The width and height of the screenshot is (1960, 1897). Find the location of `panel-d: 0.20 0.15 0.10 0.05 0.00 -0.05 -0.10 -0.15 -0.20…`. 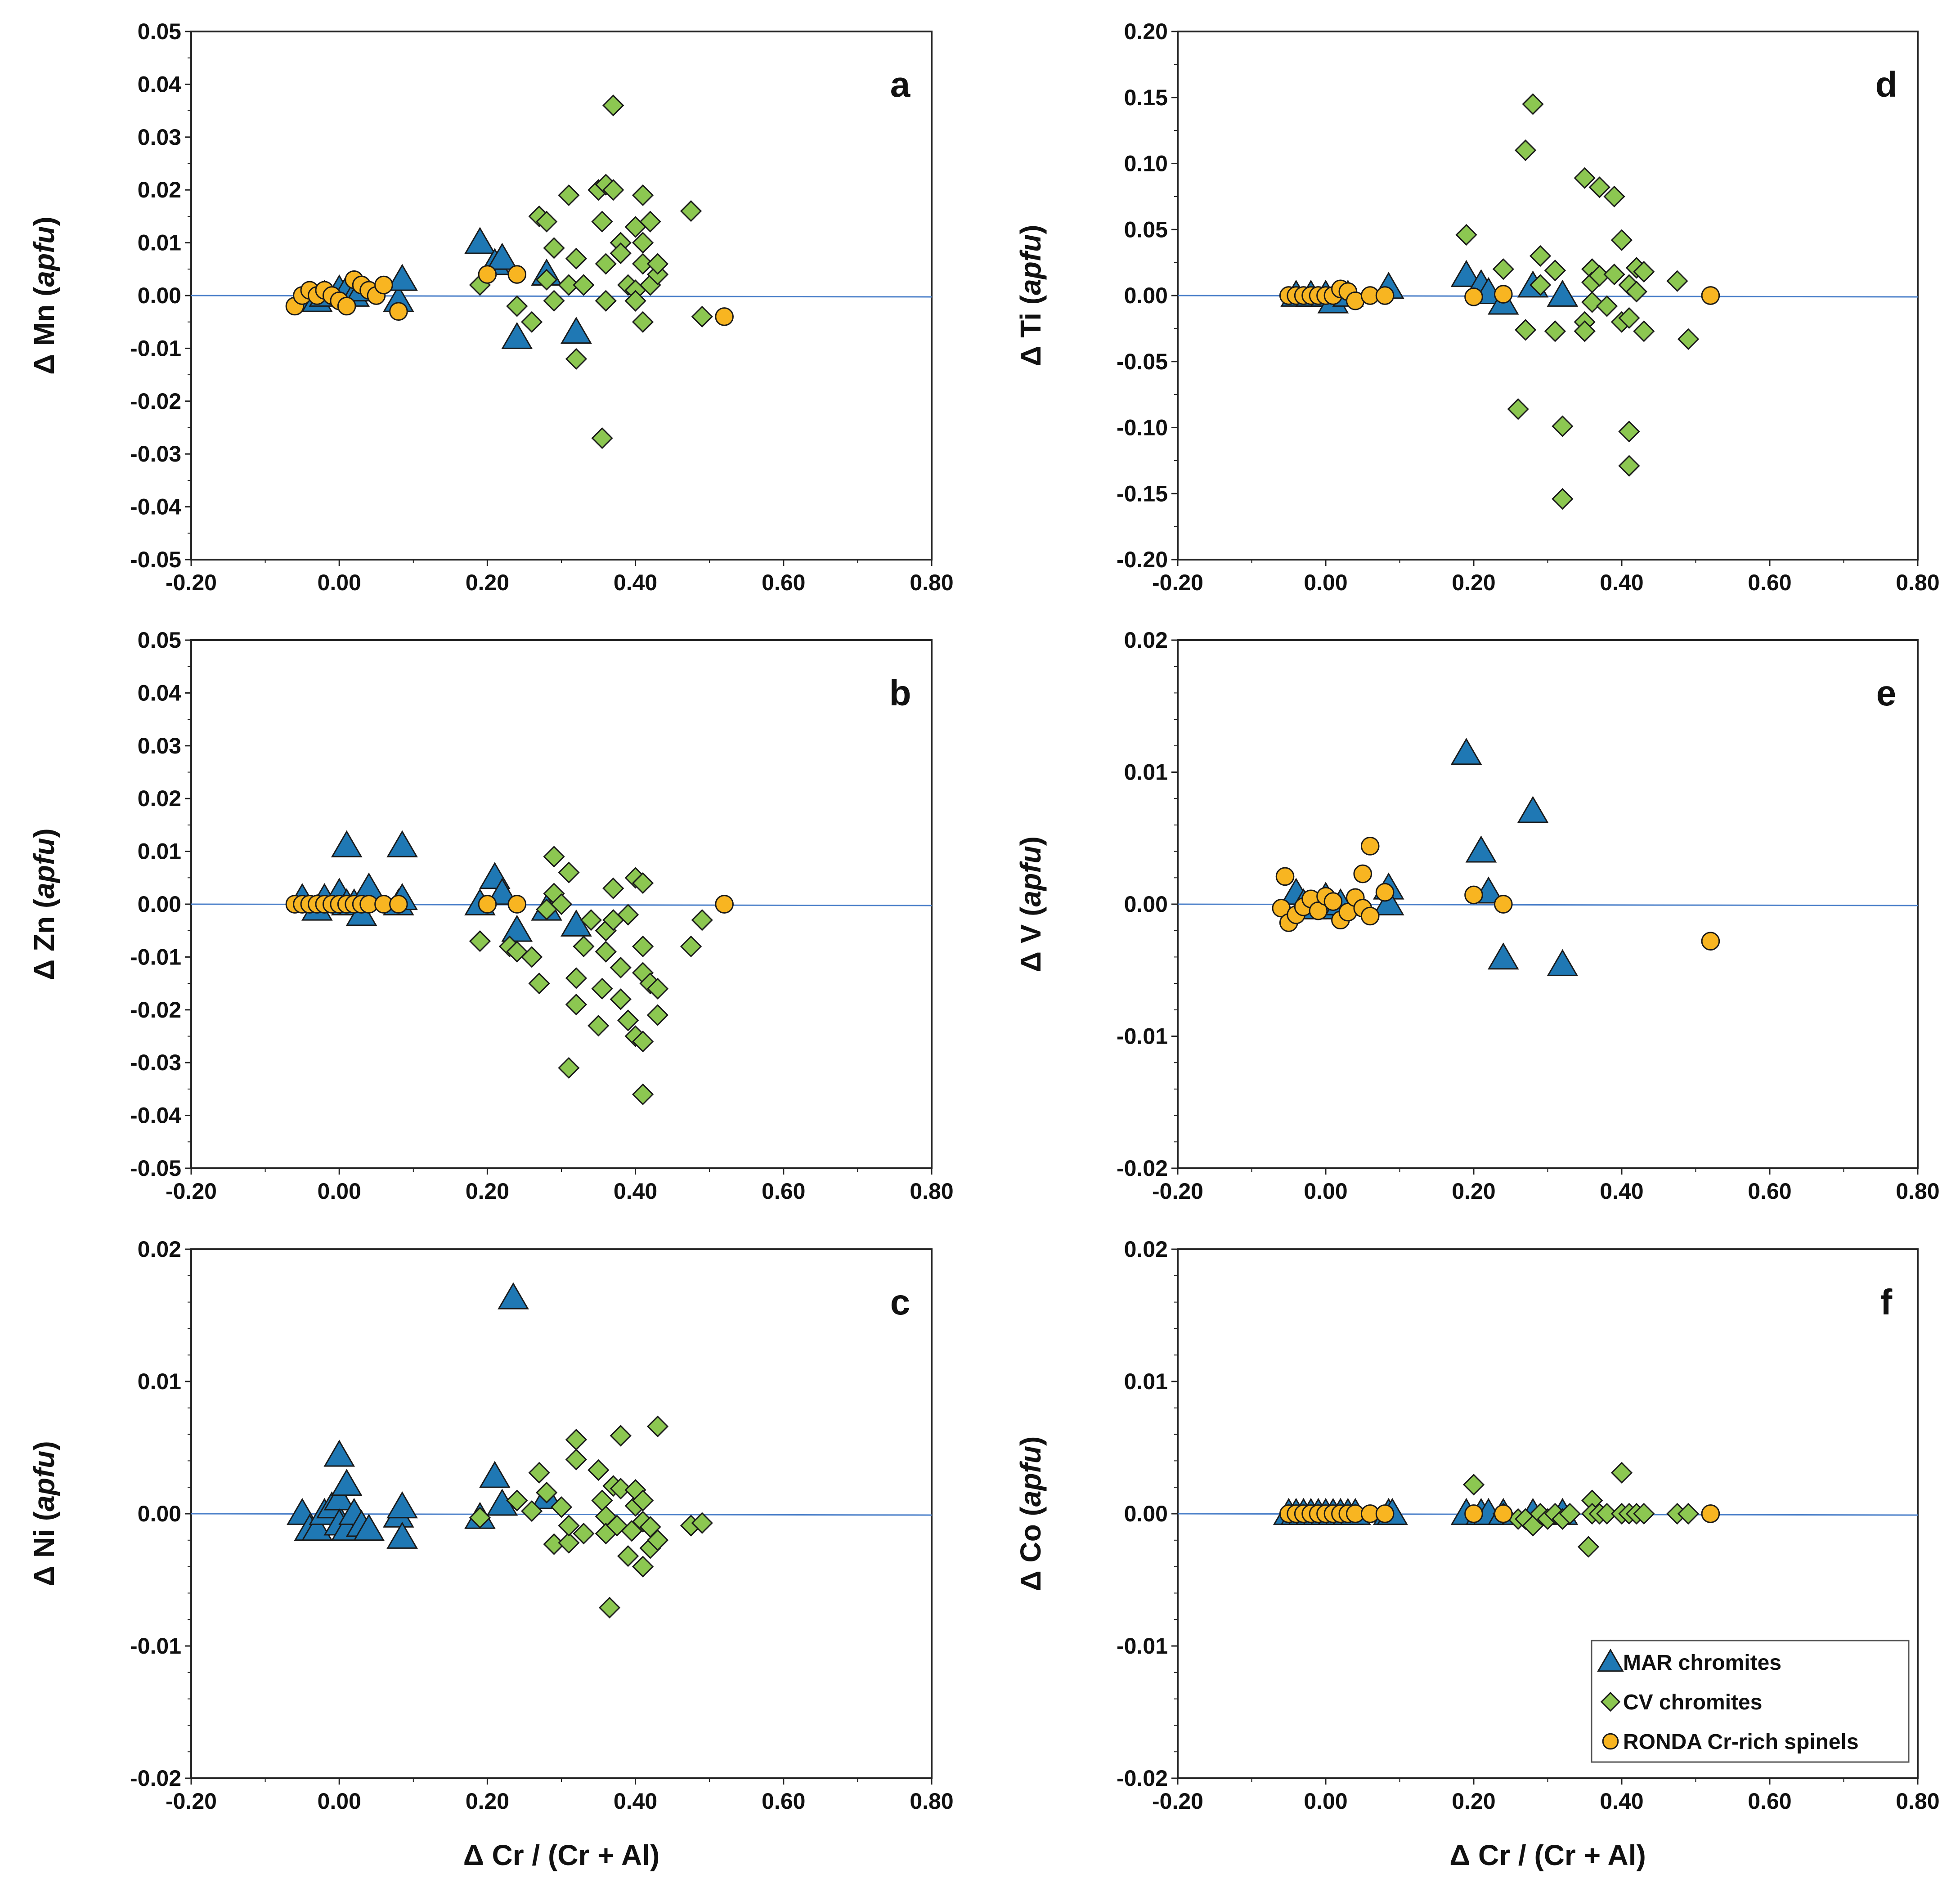

panel-d: 0.20 0.15 0.10 0.05 0.00 -0.05 -0.10 -0.15 -0.20… is located at coordinates (1477, 307).